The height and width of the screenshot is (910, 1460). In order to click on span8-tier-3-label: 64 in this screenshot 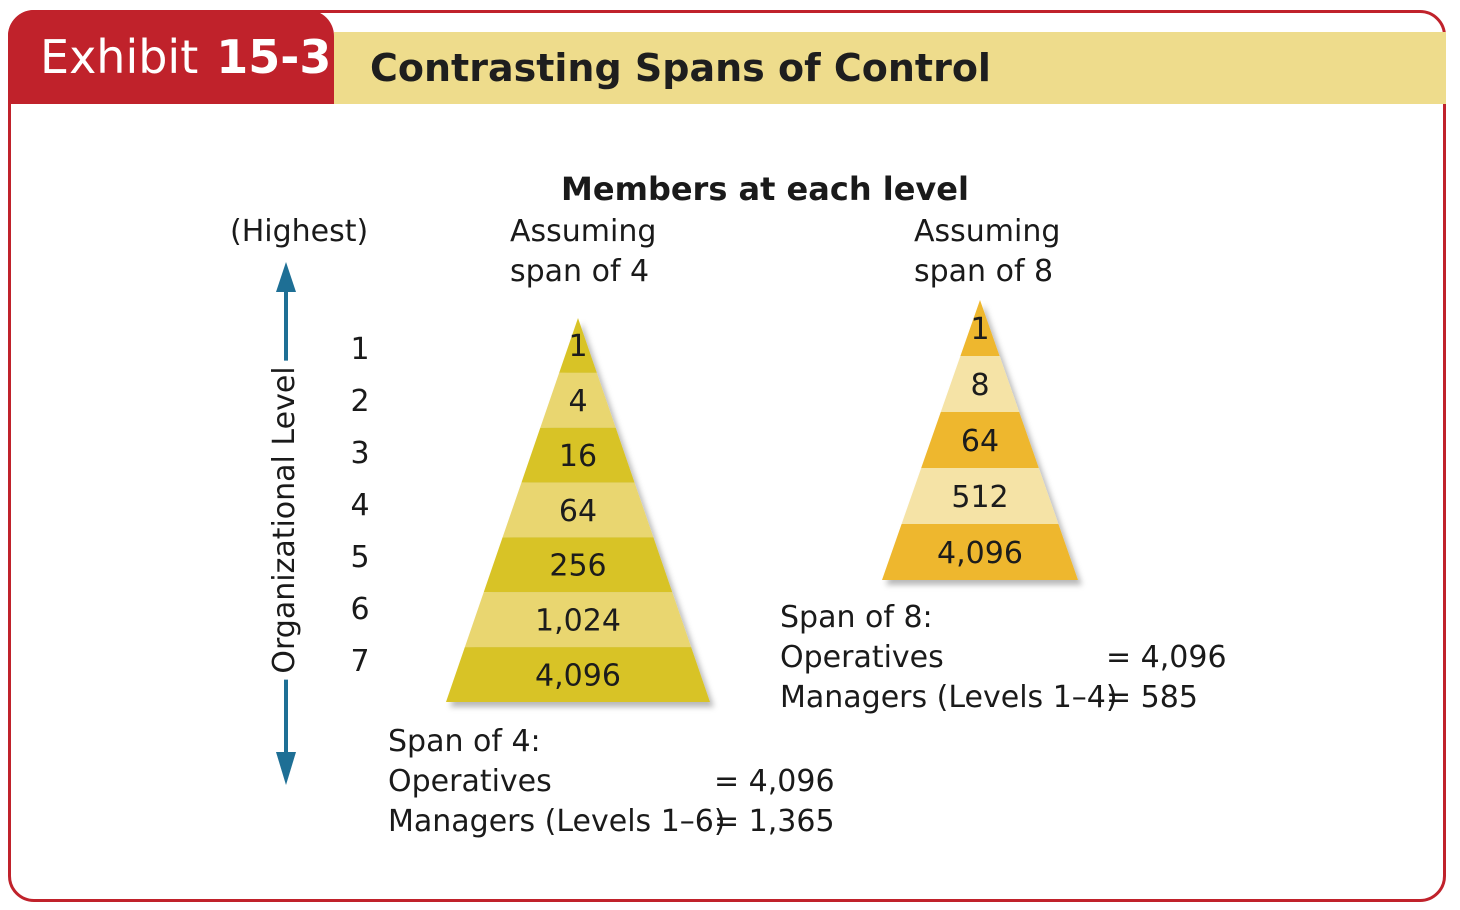, I will do `click(980, 441)`.